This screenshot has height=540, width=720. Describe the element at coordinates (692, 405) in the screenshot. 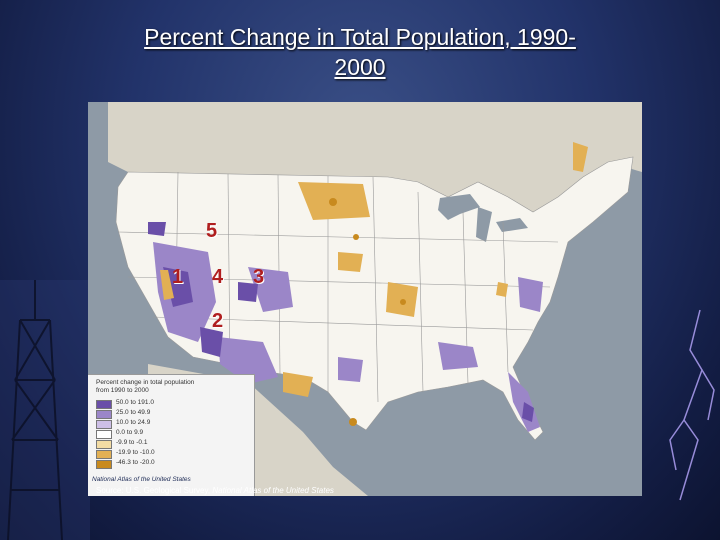

I see `lightning-image` at that location.